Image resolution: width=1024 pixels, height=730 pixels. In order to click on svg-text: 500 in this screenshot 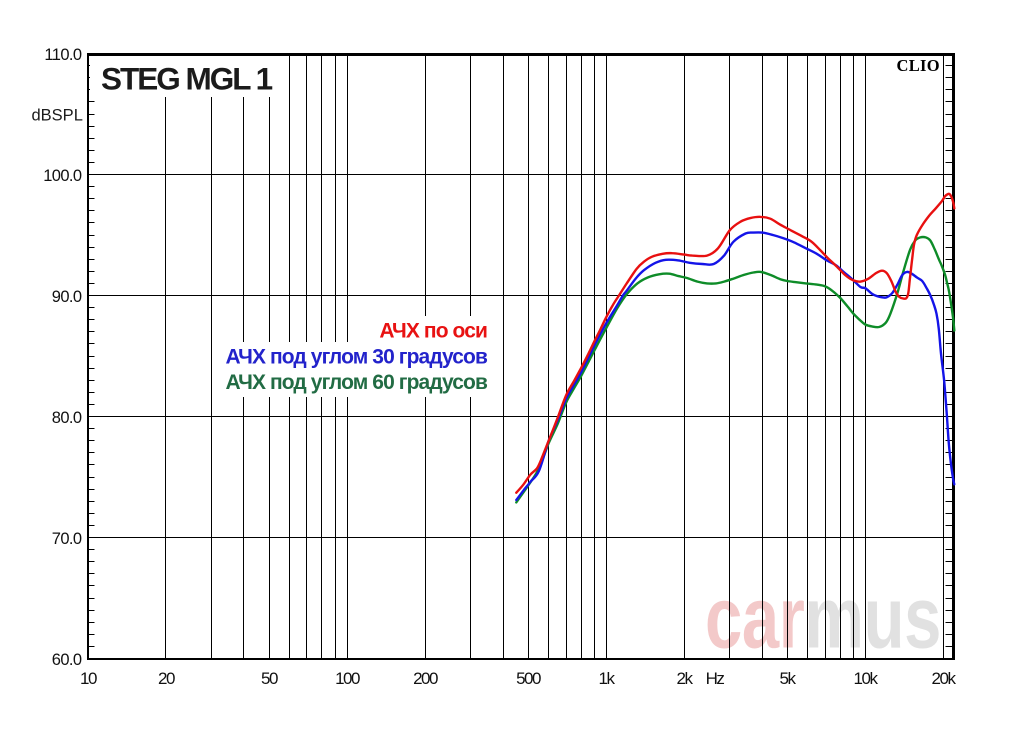, I will do `click(528, 678)`.